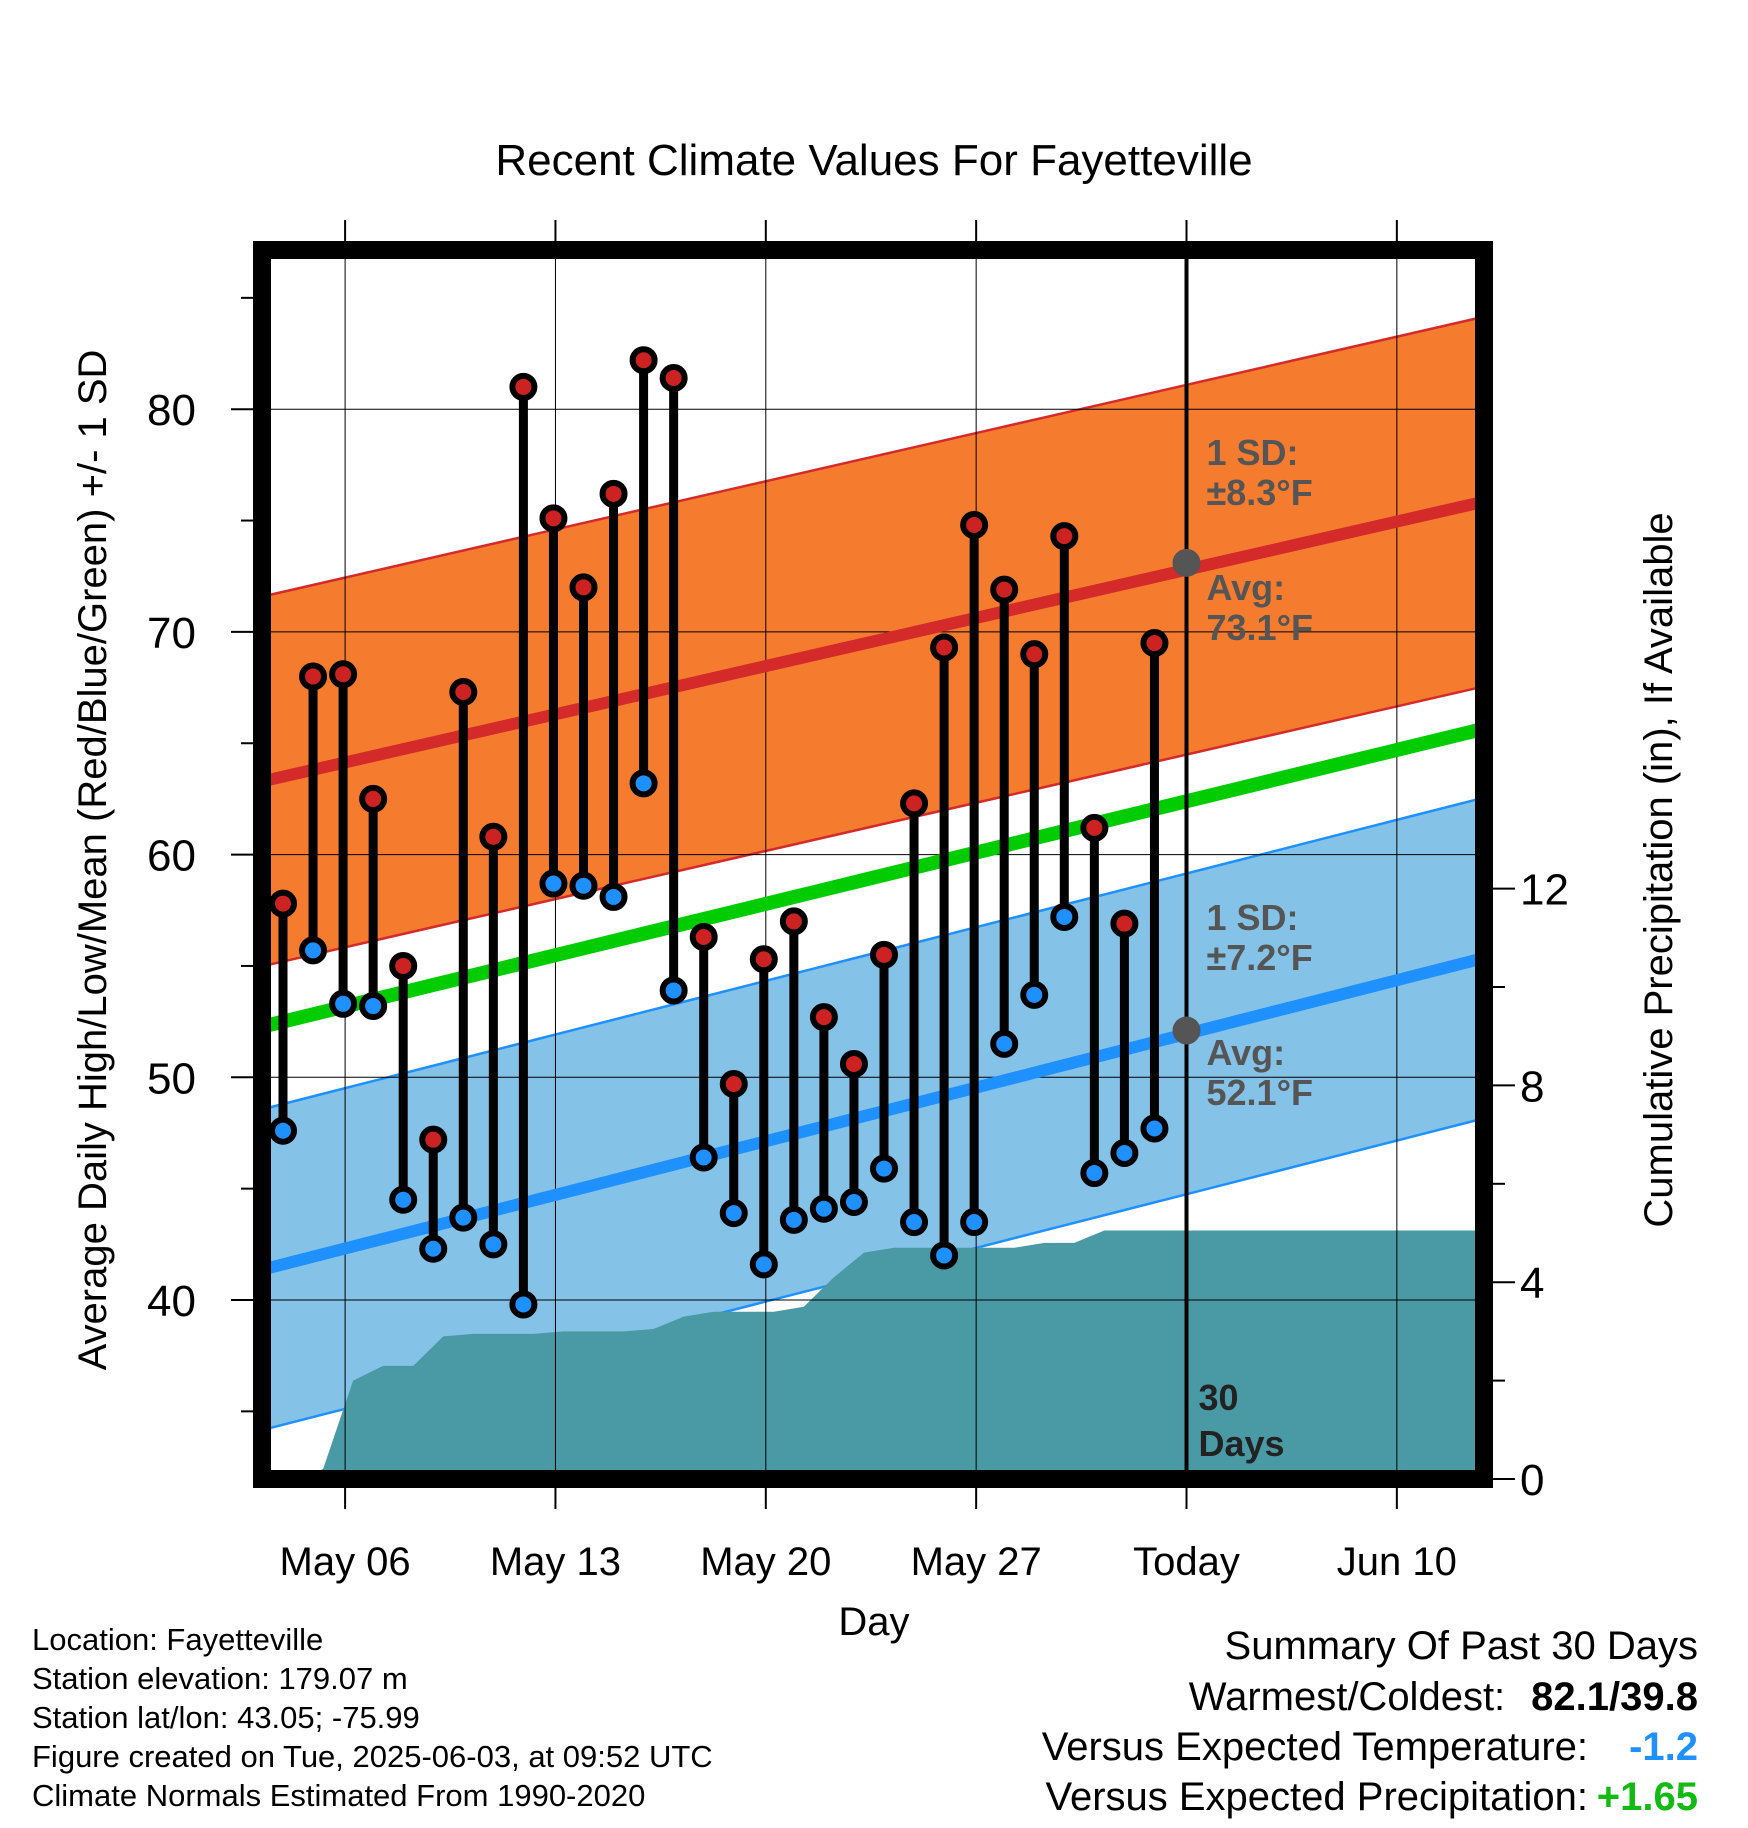  I want to click on warmest-value: 82.1/39.8, so click(1614, 1697).